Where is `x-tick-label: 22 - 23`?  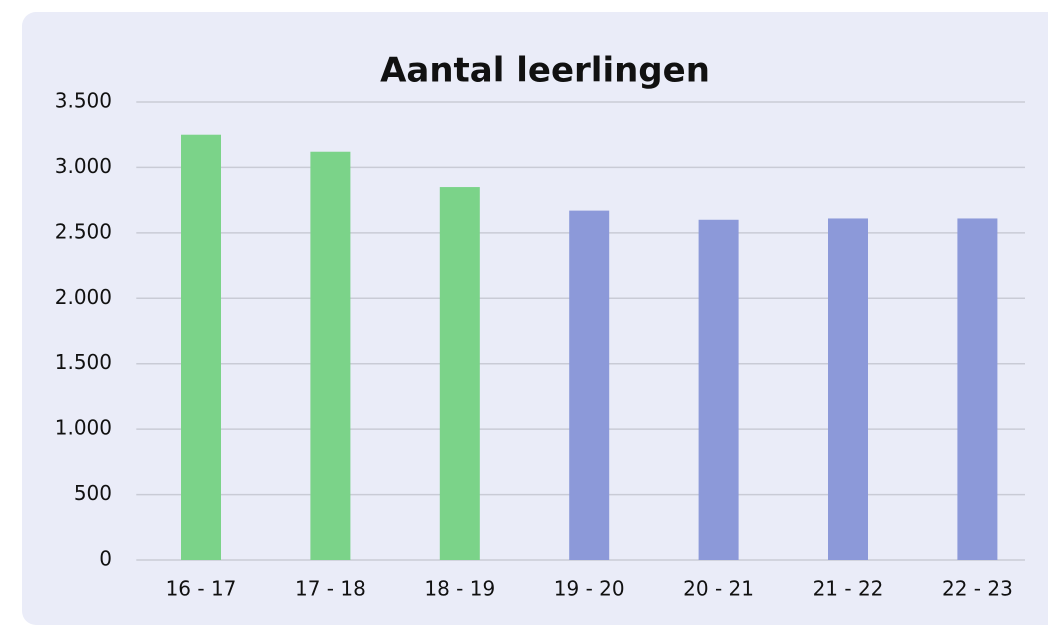
x-tick-label: 22 - 23 is located at coordinates (977, 589).